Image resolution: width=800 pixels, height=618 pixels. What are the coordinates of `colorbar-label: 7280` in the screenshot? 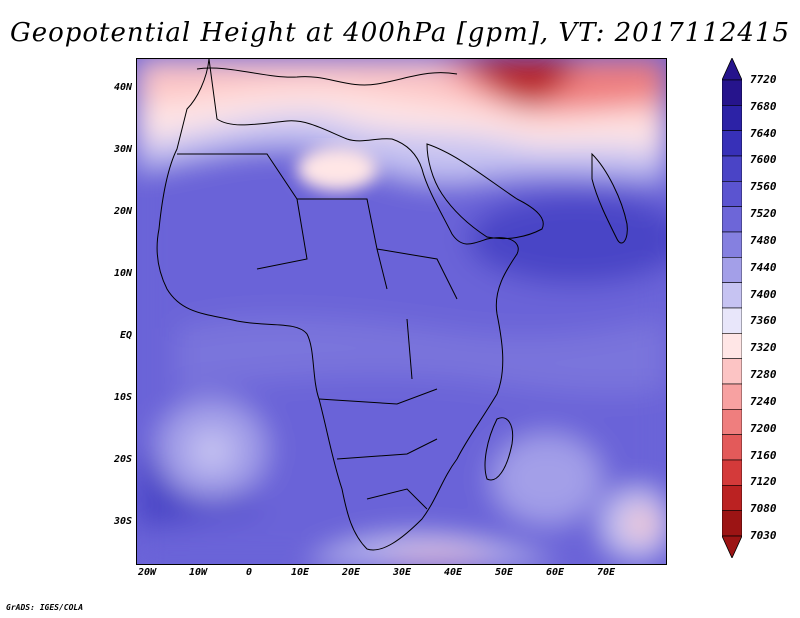 It's located at (763, 375).